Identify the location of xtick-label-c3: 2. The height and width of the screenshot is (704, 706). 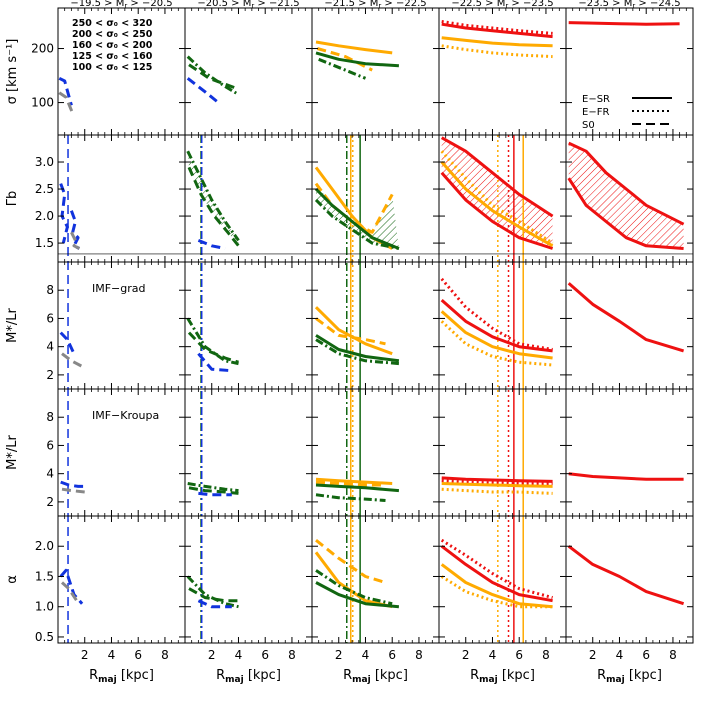
(339, 655).